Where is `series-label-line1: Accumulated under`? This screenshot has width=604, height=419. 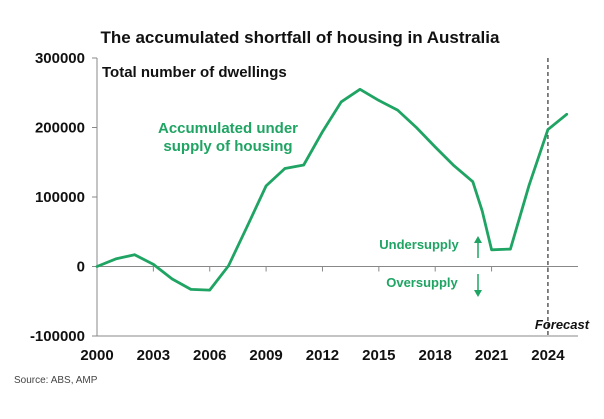
series-label-line1: Accumulated under is located at coordinates (228, 128).